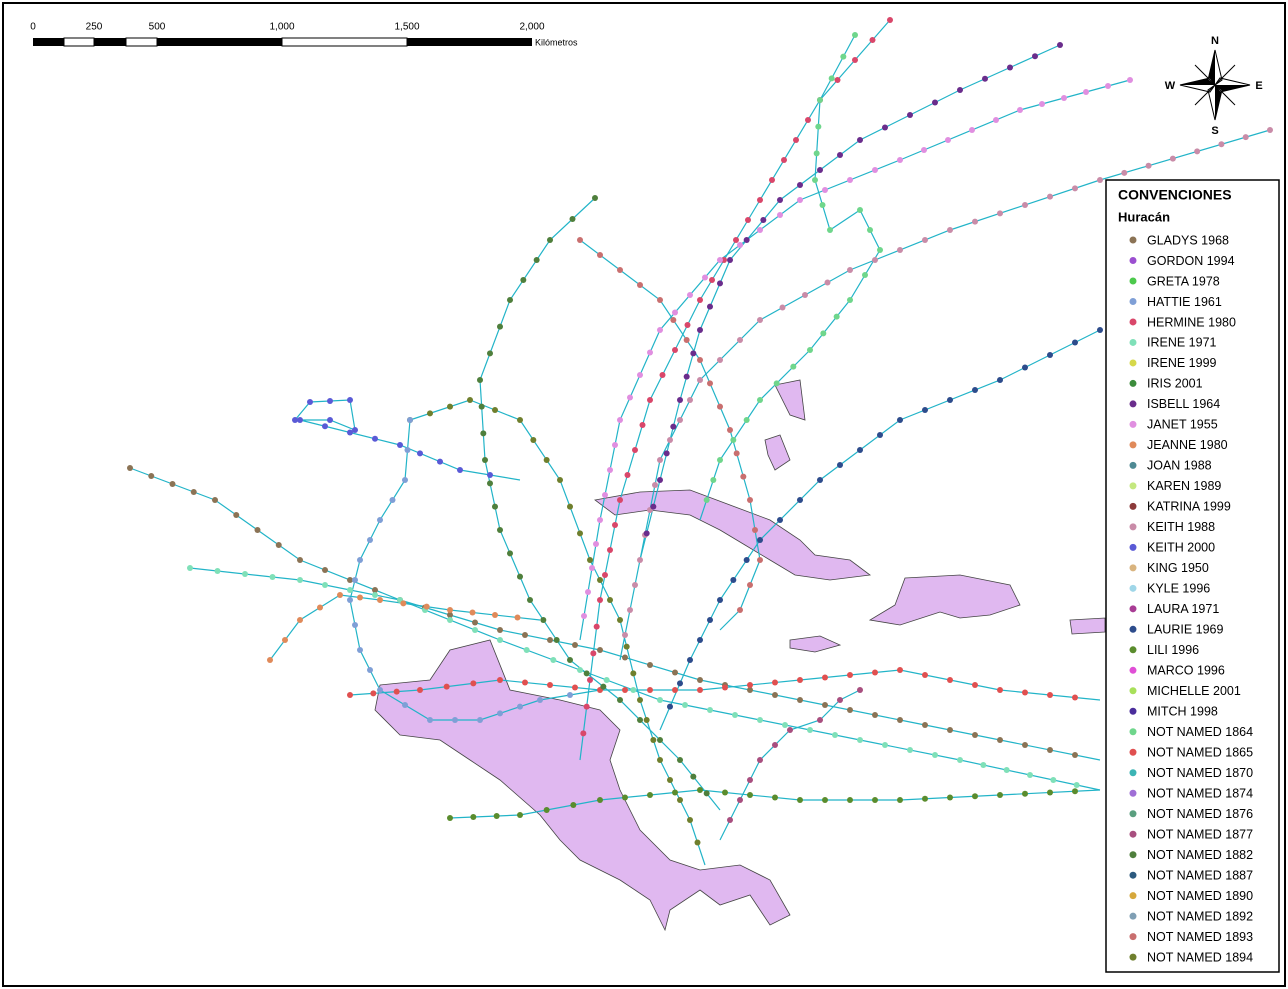 The image size is (1288, 989). Describe the element at coordinates (1194, 691) in the screenshot. I see `legend-label: MICHELLE 2001` at that location.